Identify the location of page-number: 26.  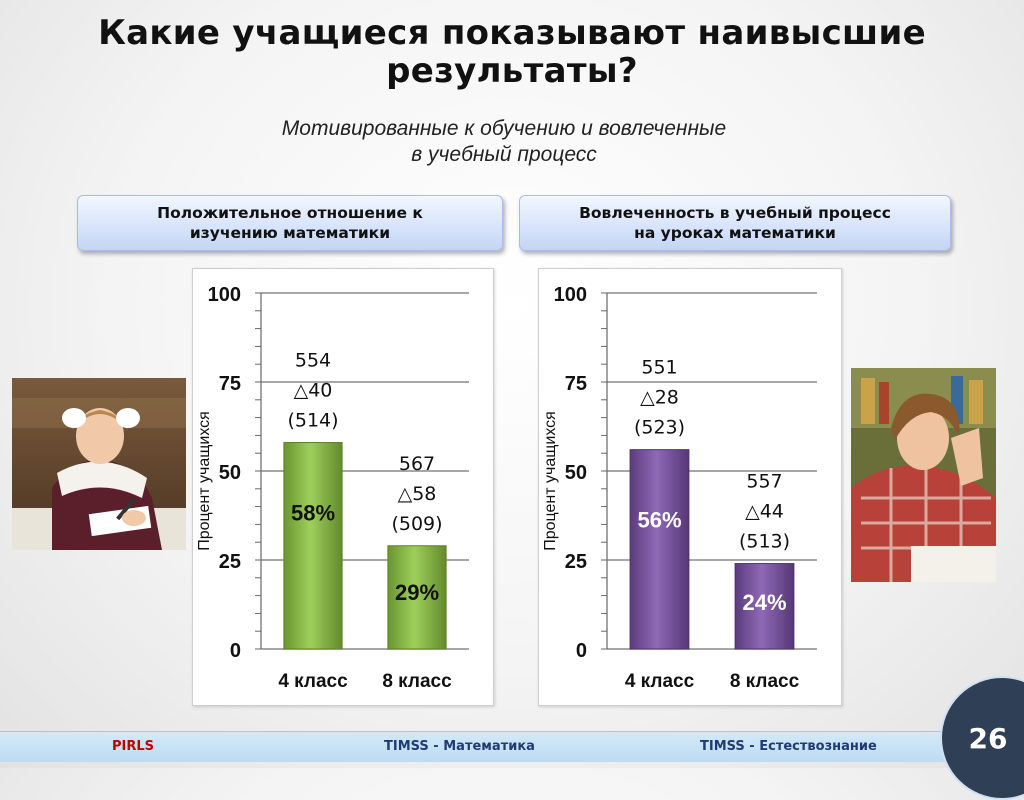
(988, 738).